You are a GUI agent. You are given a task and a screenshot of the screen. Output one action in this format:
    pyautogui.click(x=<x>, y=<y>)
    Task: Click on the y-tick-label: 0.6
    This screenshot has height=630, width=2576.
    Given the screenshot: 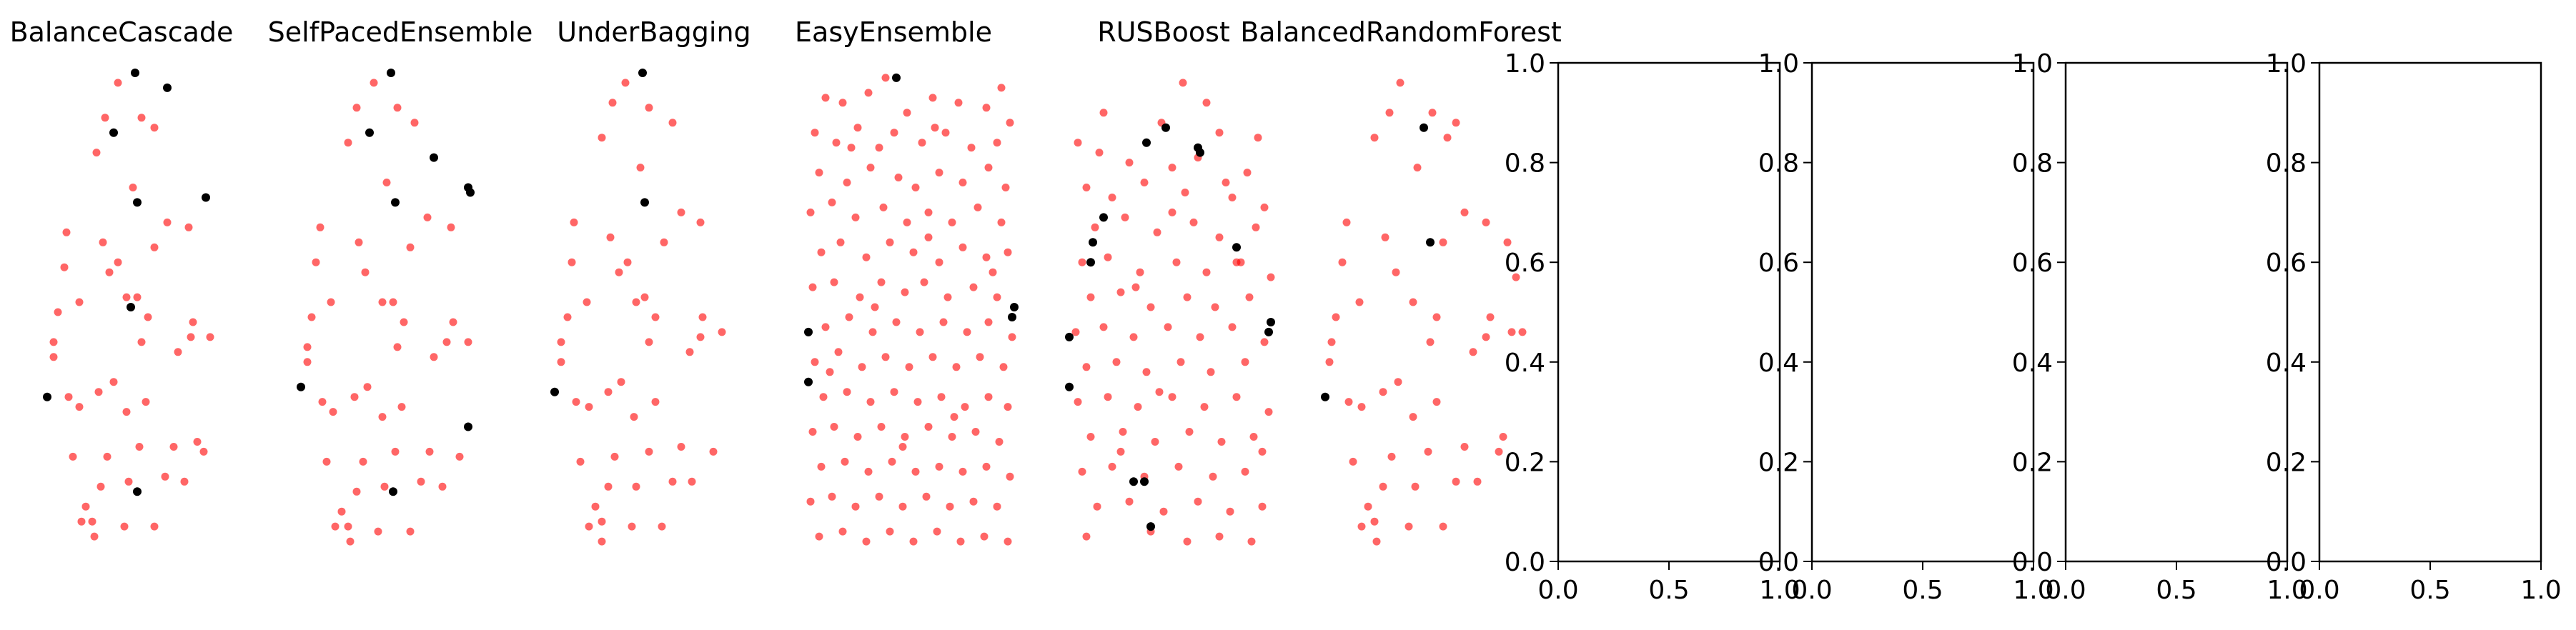 What is the action you would take?
    pyautogui.click(x=2287, y=263)
    